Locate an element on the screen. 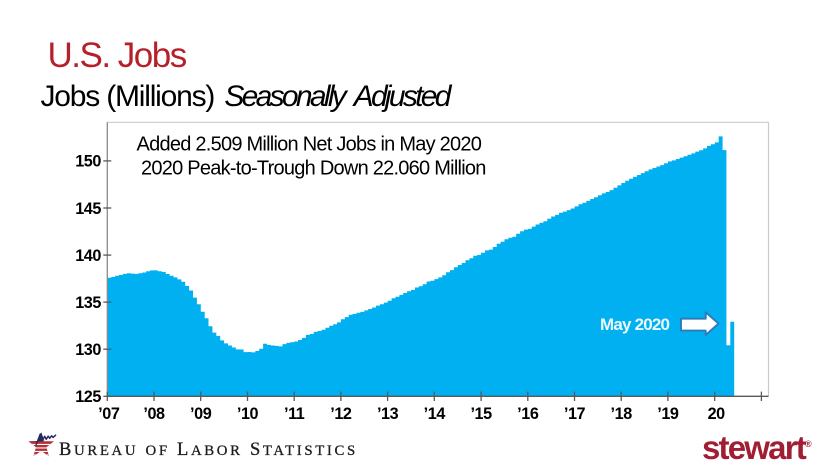 The height and width of the screenshot is (469, 833). svg-text: ’07 is located at coordinates (109, 414).